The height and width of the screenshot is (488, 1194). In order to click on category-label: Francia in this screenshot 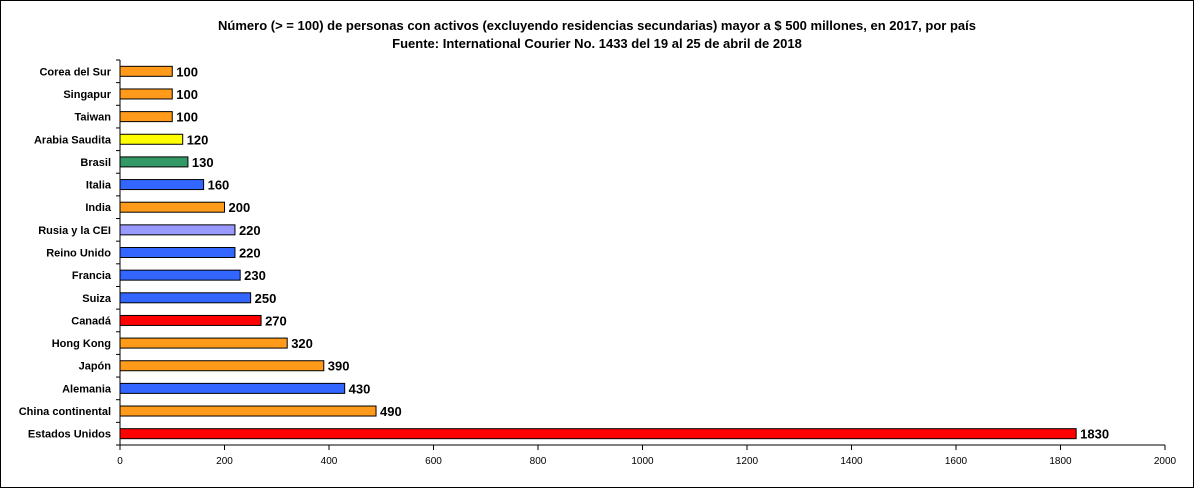, I will do `click(92, 276)`.